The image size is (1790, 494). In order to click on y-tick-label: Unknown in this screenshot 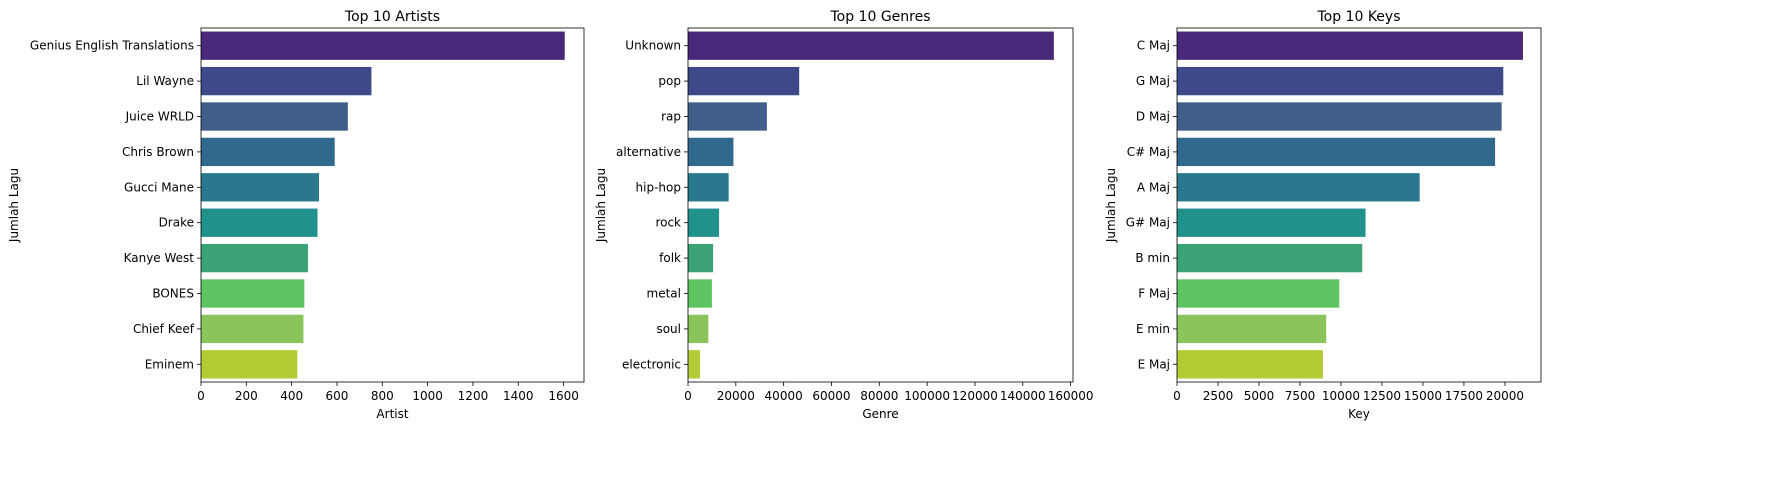, I will do `click(653, 46)`.